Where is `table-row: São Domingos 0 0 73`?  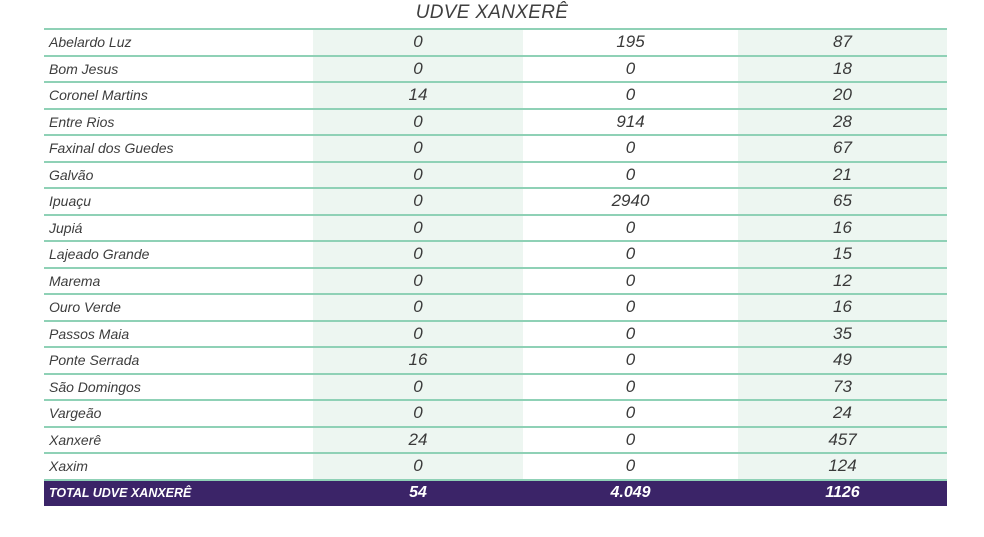 table-row: São Domingos 0 0 73 is located at coordinates (495, 387).